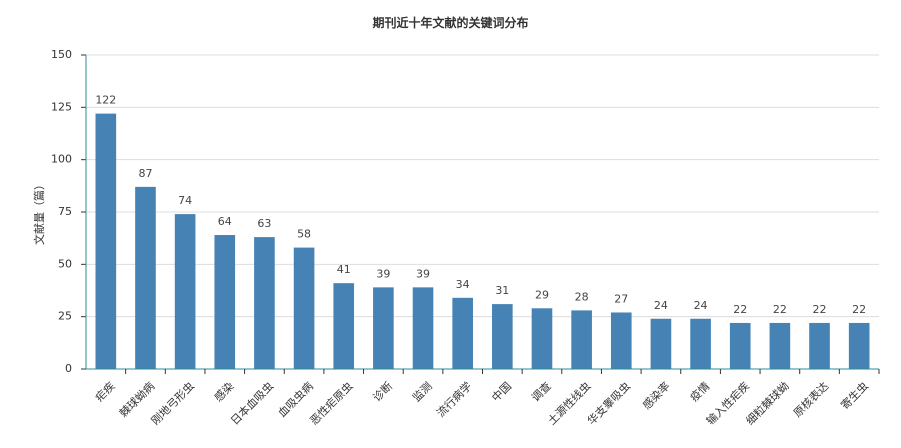 This screenshot has height=448, width=901. Describe the element at coordinates (621, 298) in the screenshot. I see `data-label: 27` at that location.